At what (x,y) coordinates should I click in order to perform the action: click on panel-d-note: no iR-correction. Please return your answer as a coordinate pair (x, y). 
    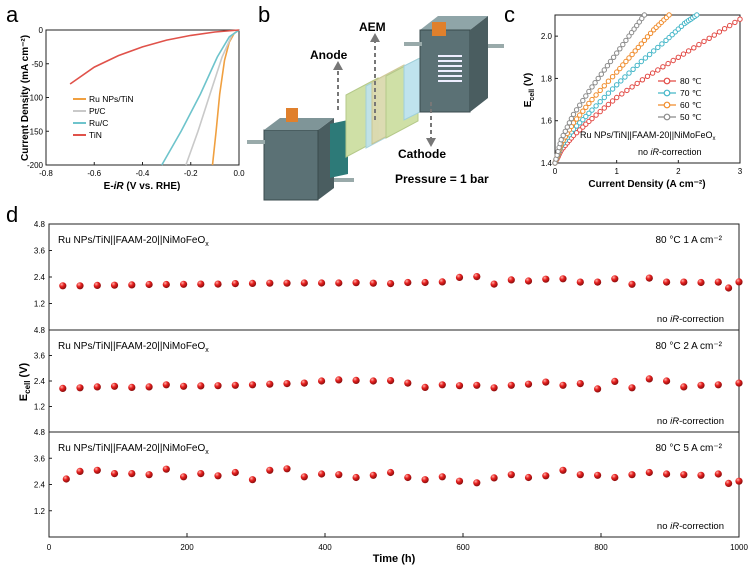
    Looking at the image, I should click on (690, 526).